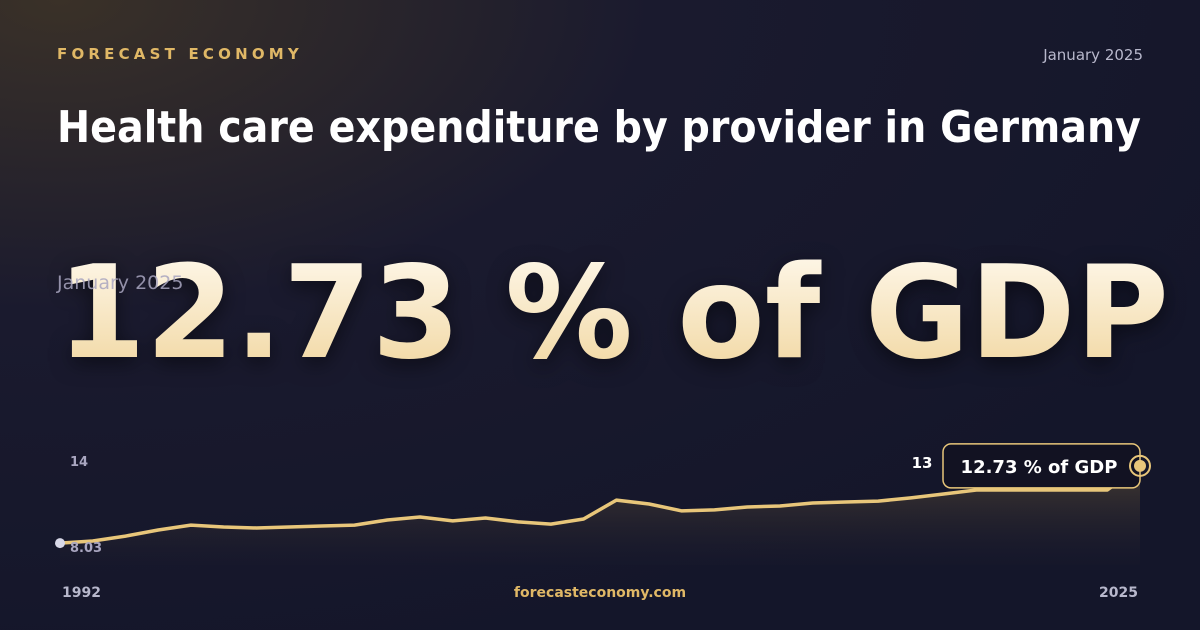 The image size is (1200, 630). I want to click on end-ring, so click(1140, 465).